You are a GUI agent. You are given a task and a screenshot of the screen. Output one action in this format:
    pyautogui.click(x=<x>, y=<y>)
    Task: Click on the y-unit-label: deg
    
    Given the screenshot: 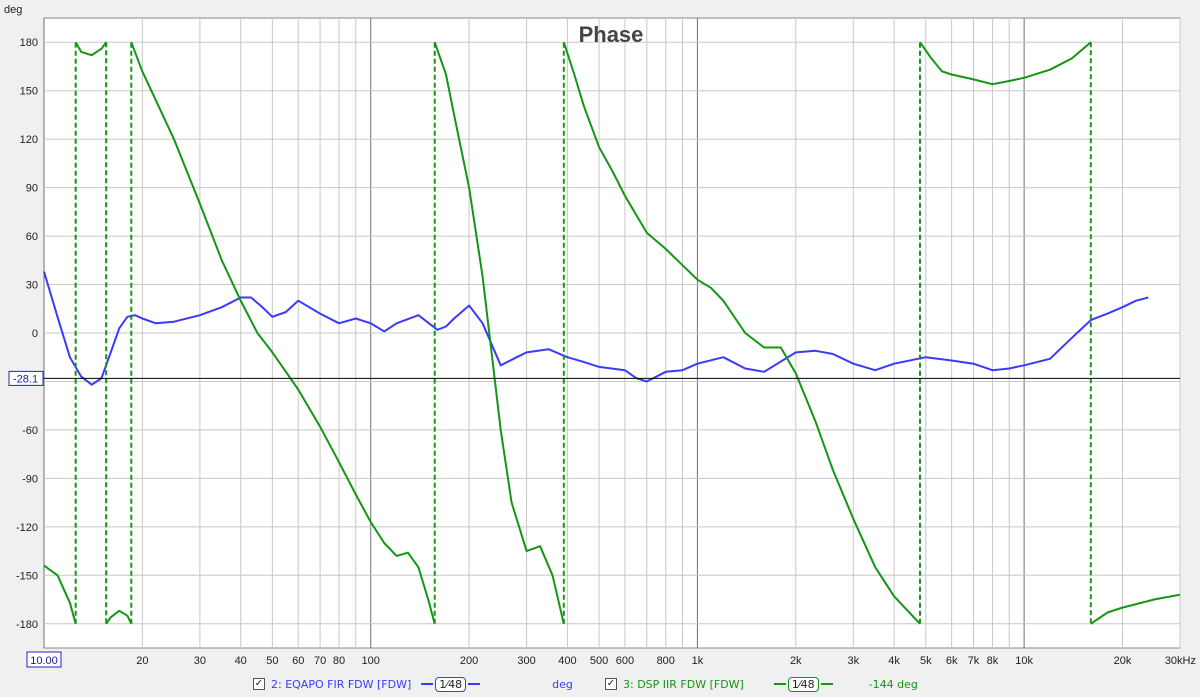 What is the action you would take?
    pyautogui.click(x=13, y=10)
    